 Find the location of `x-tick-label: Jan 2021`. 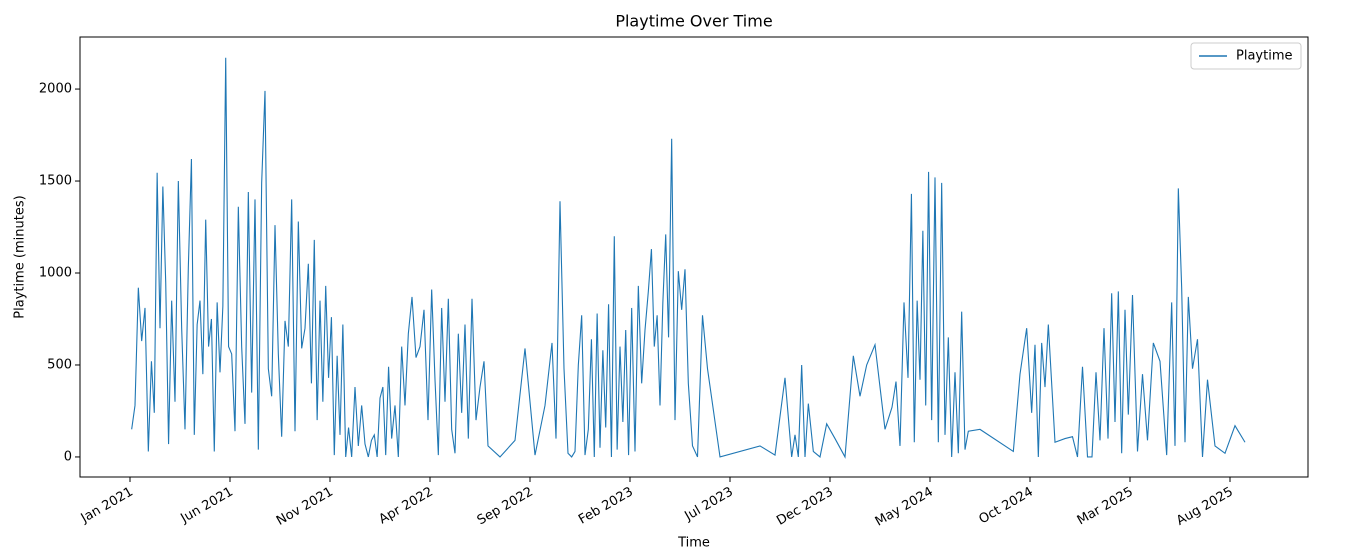

x-tick-label: Jan 2021 is located at coordinates (107, 506).